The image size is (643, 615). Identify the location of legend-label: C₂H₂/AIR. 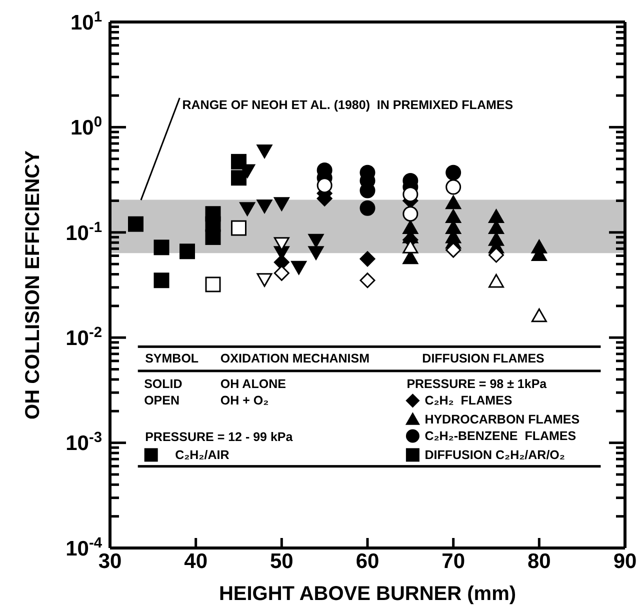
(202, 455).